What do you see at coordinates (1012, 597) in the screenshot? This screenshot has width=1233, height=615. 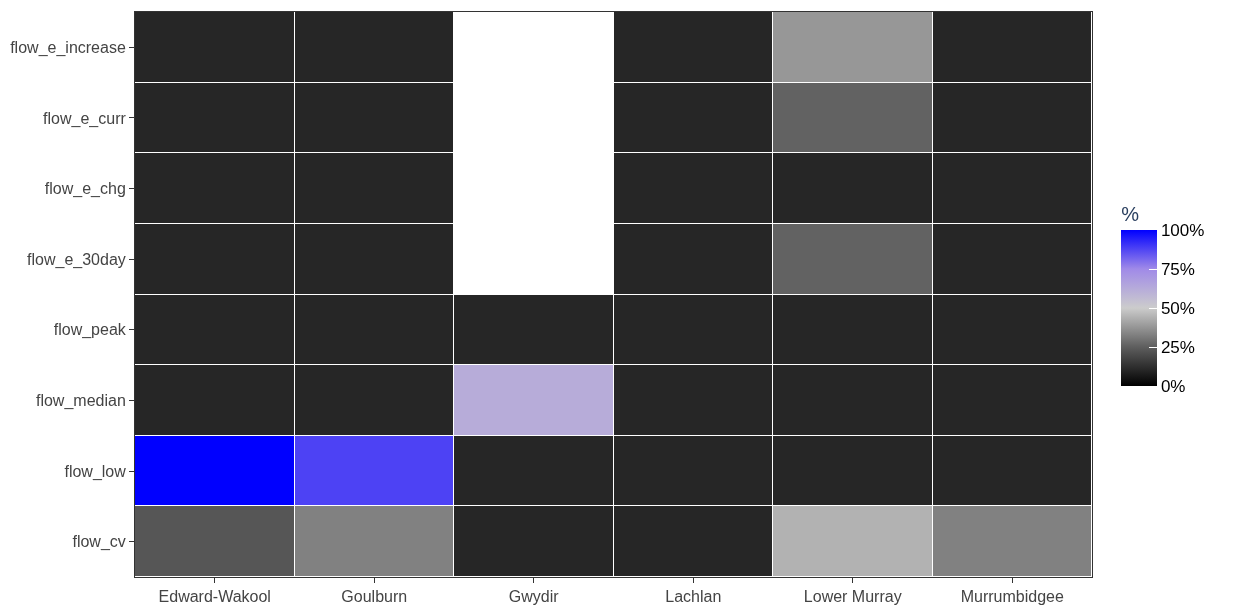 I see `x-tick-label: Murrumbidgee` at bounding box center [1012, 597].